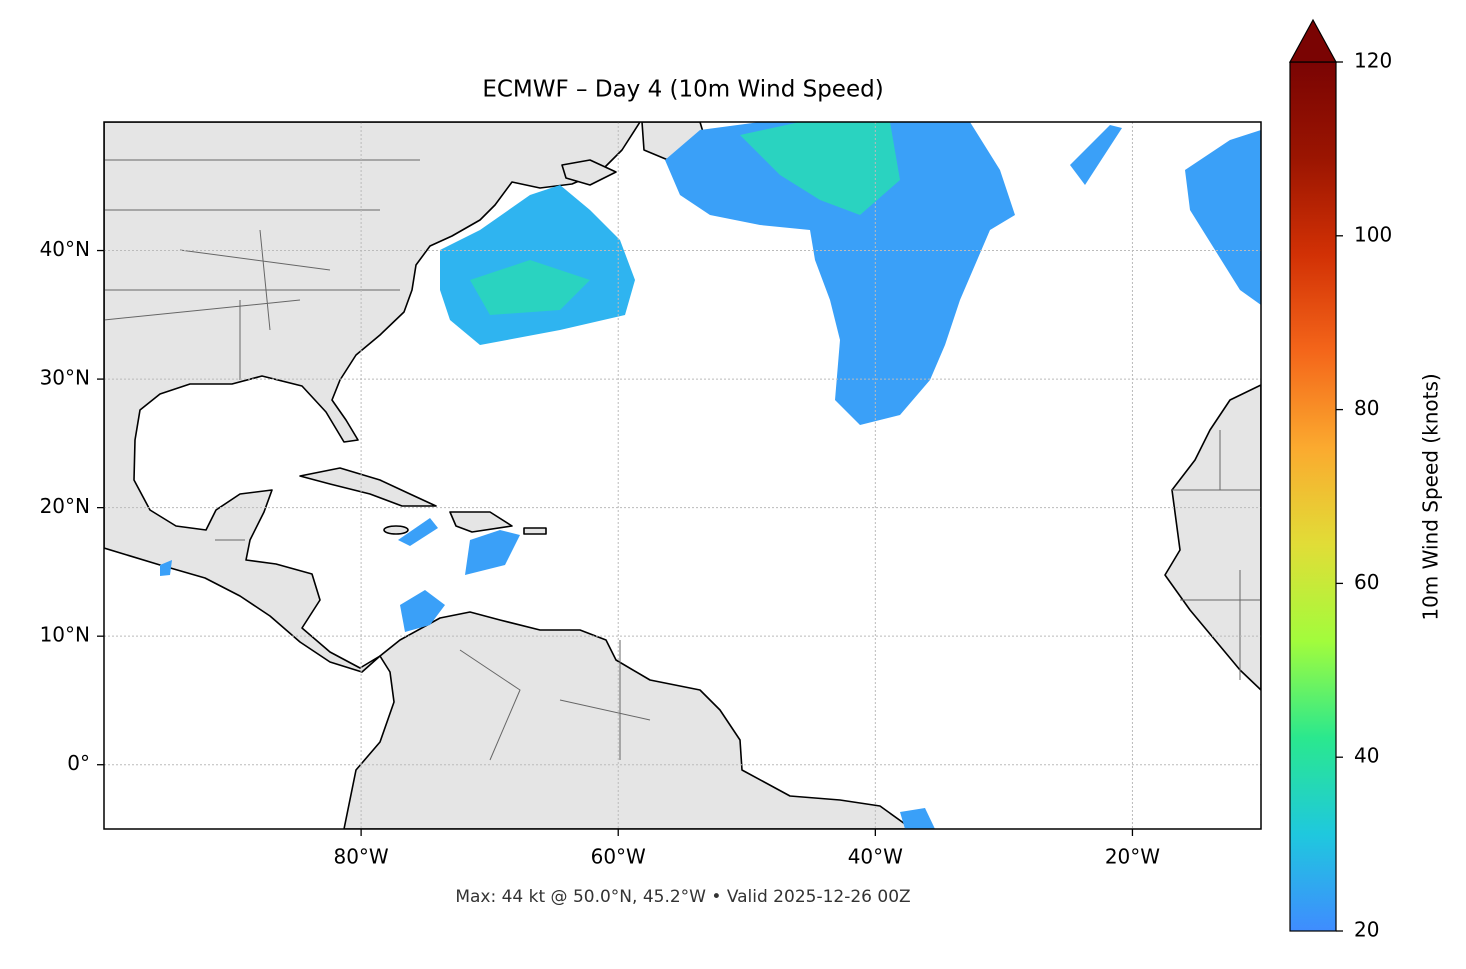  What do you see at coordinates (360, 857) in the screenshot?
I see `x-tick-label: 80°W` at bounding box center [360, 857].